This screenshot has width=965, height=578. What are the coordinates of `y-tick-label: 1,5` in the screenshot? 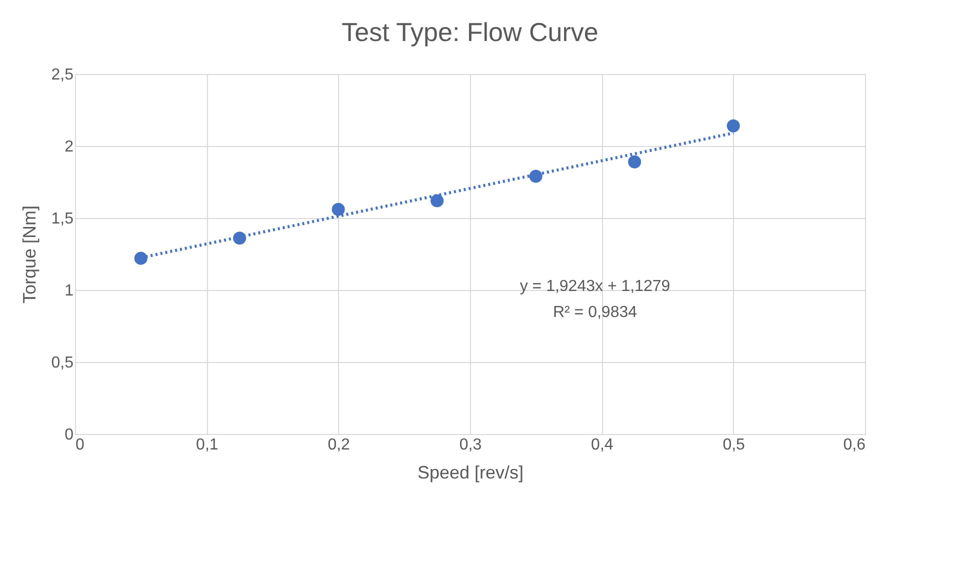 It's located at (62, 219).